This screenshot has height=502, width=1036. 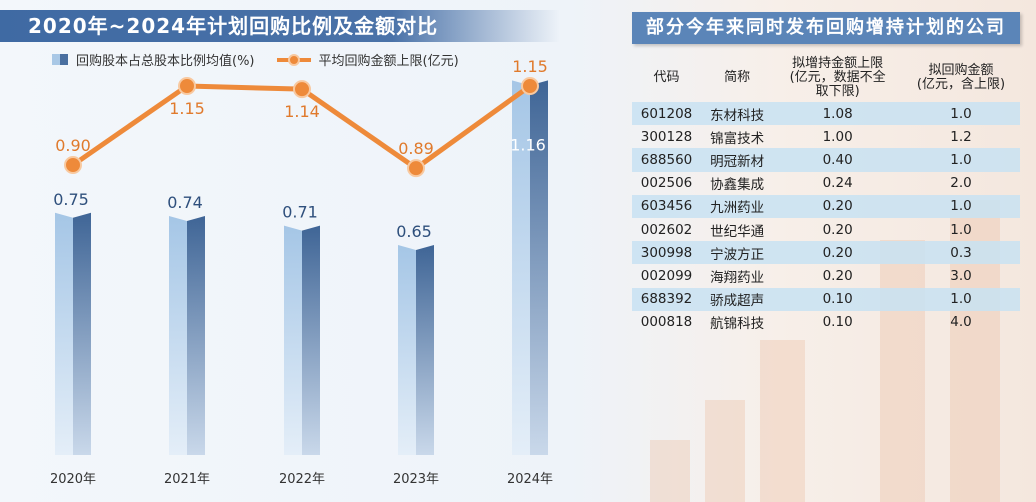 I want to click on column-header: 代码, so click(x=666, y=77).